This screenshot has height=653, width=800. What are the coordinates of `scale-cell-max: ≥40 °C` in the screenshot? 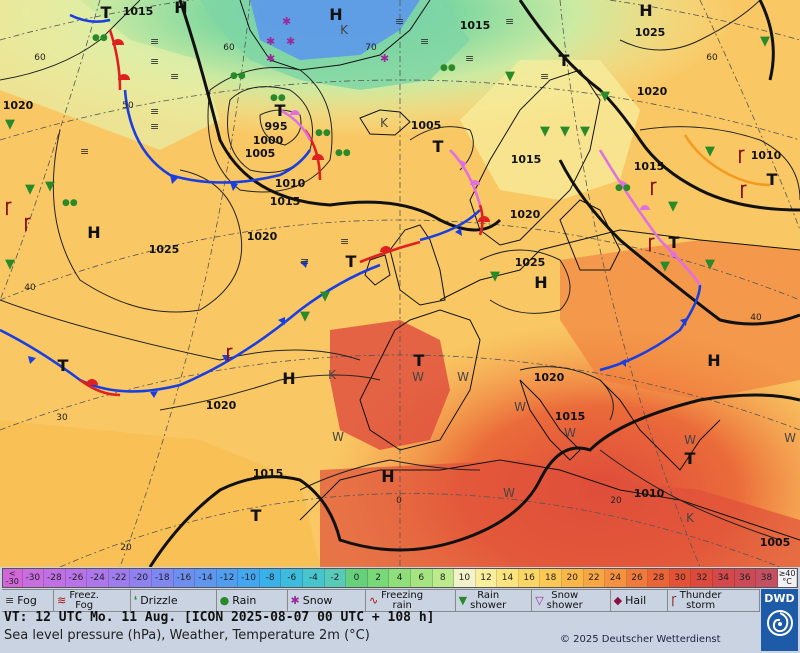 It's located at (787, 578).